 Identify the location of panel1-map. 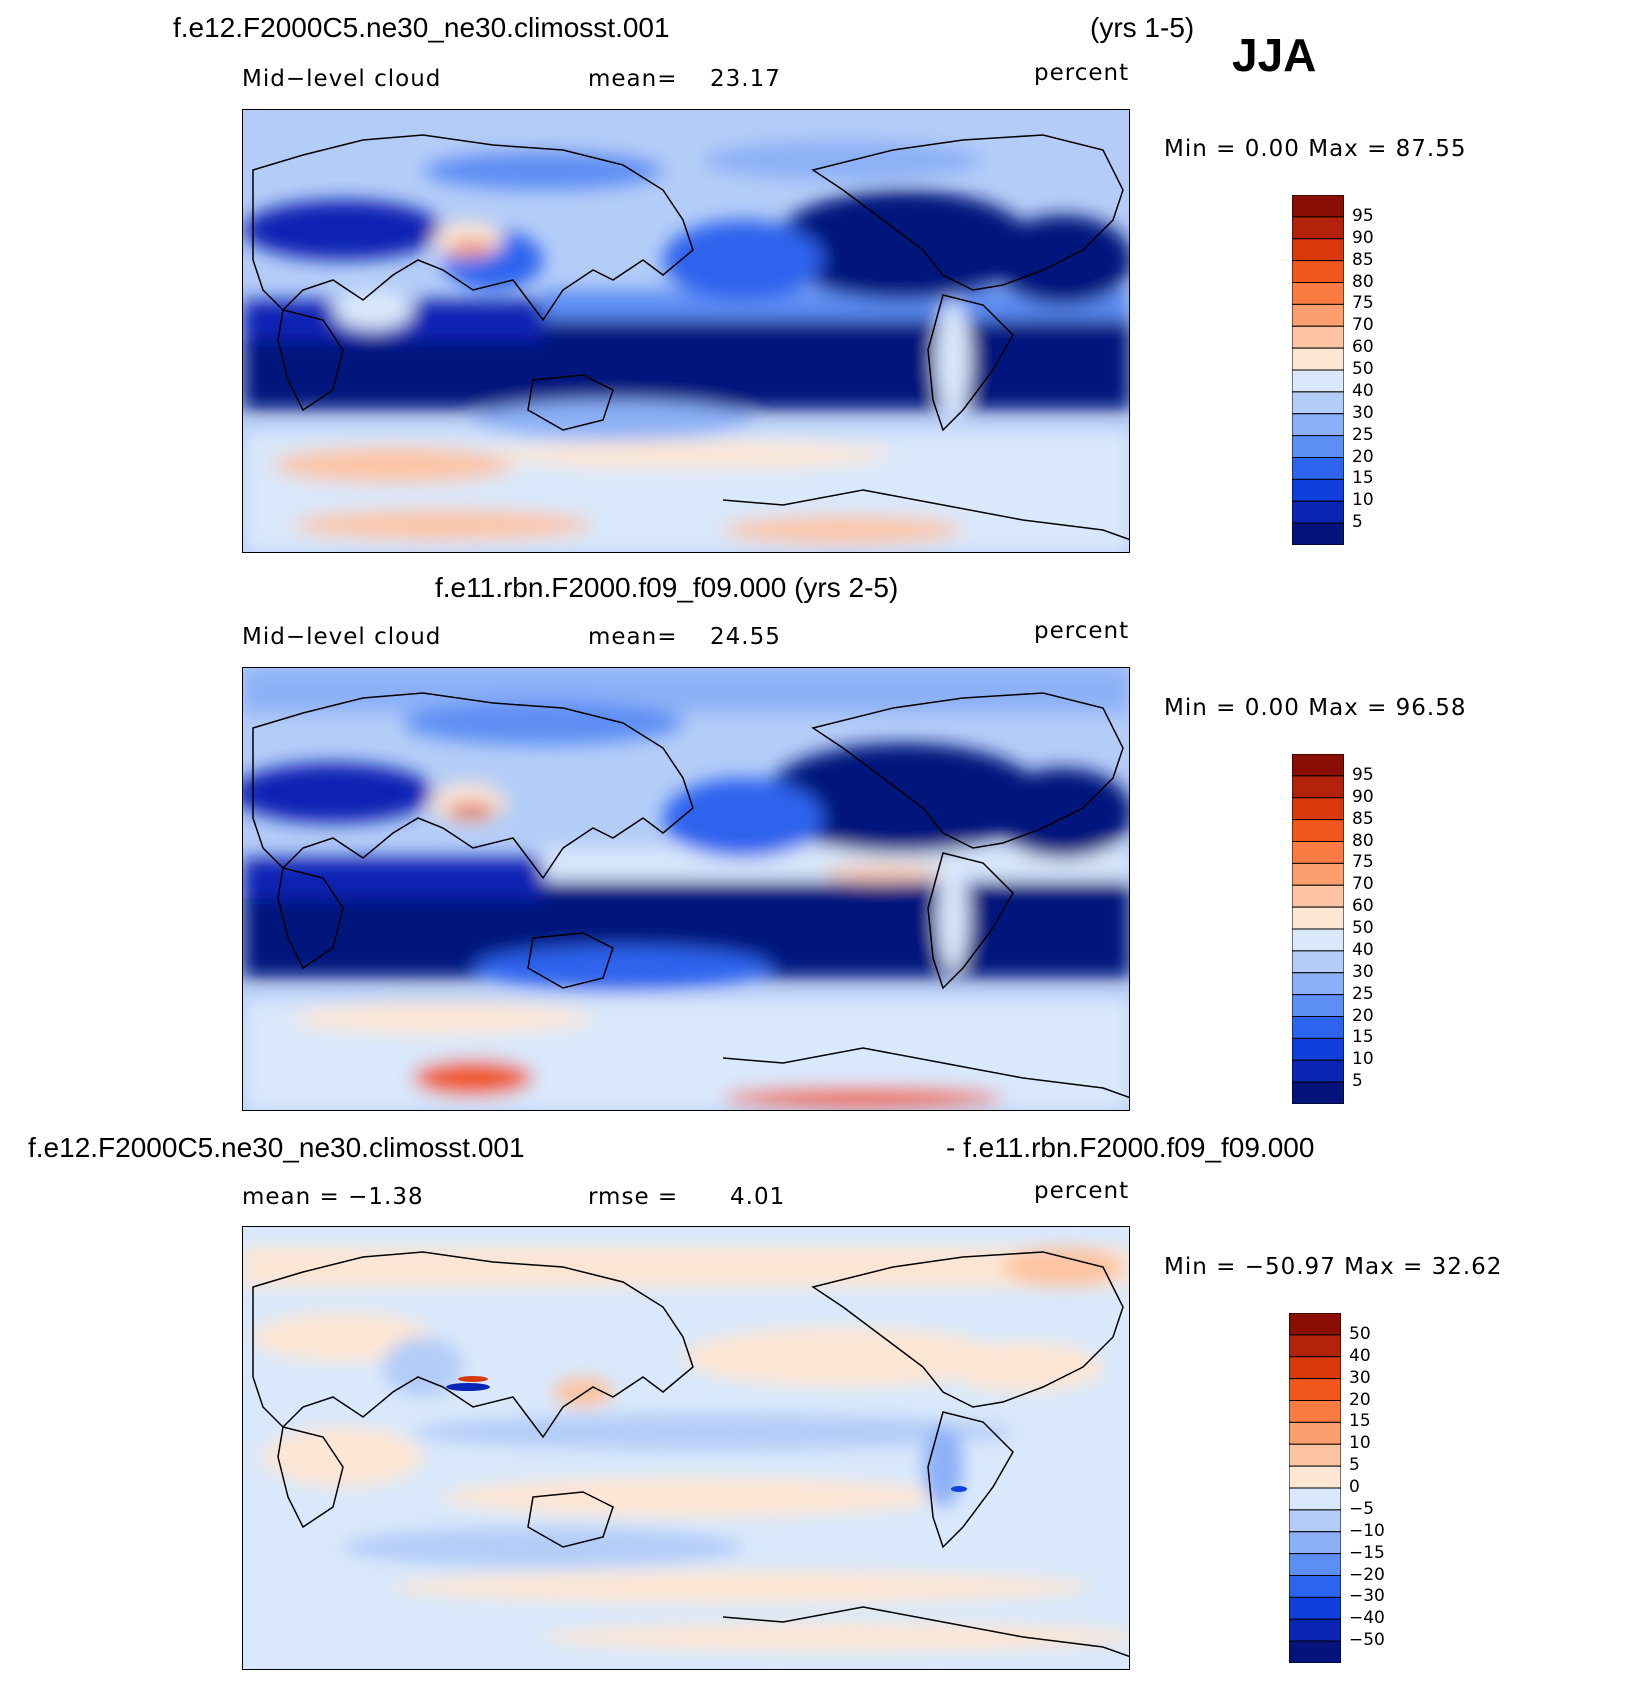
(686, 331).